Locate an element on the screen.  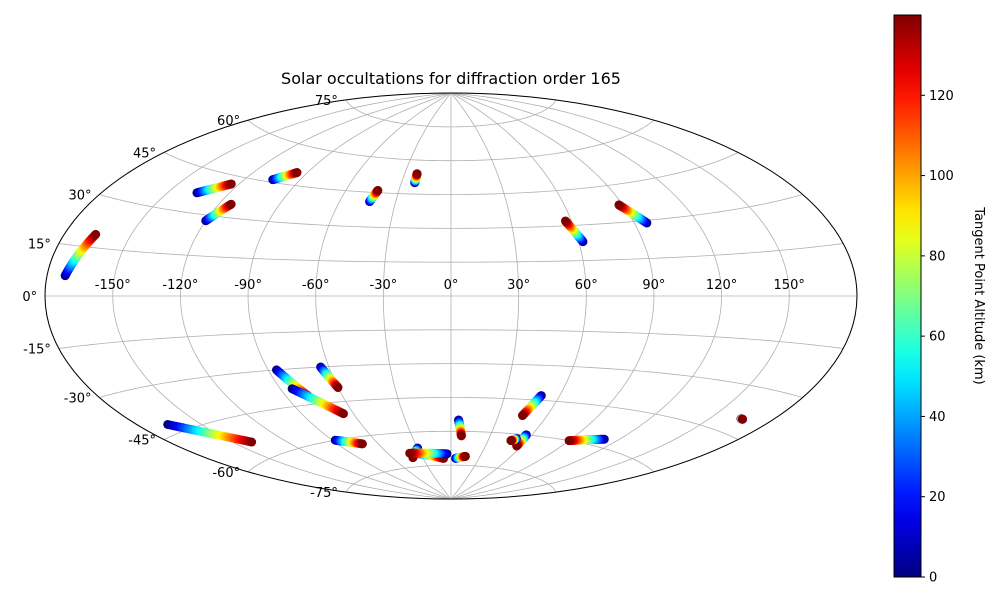
lon-tick-label: -120° is located at coordinates (180, 285).